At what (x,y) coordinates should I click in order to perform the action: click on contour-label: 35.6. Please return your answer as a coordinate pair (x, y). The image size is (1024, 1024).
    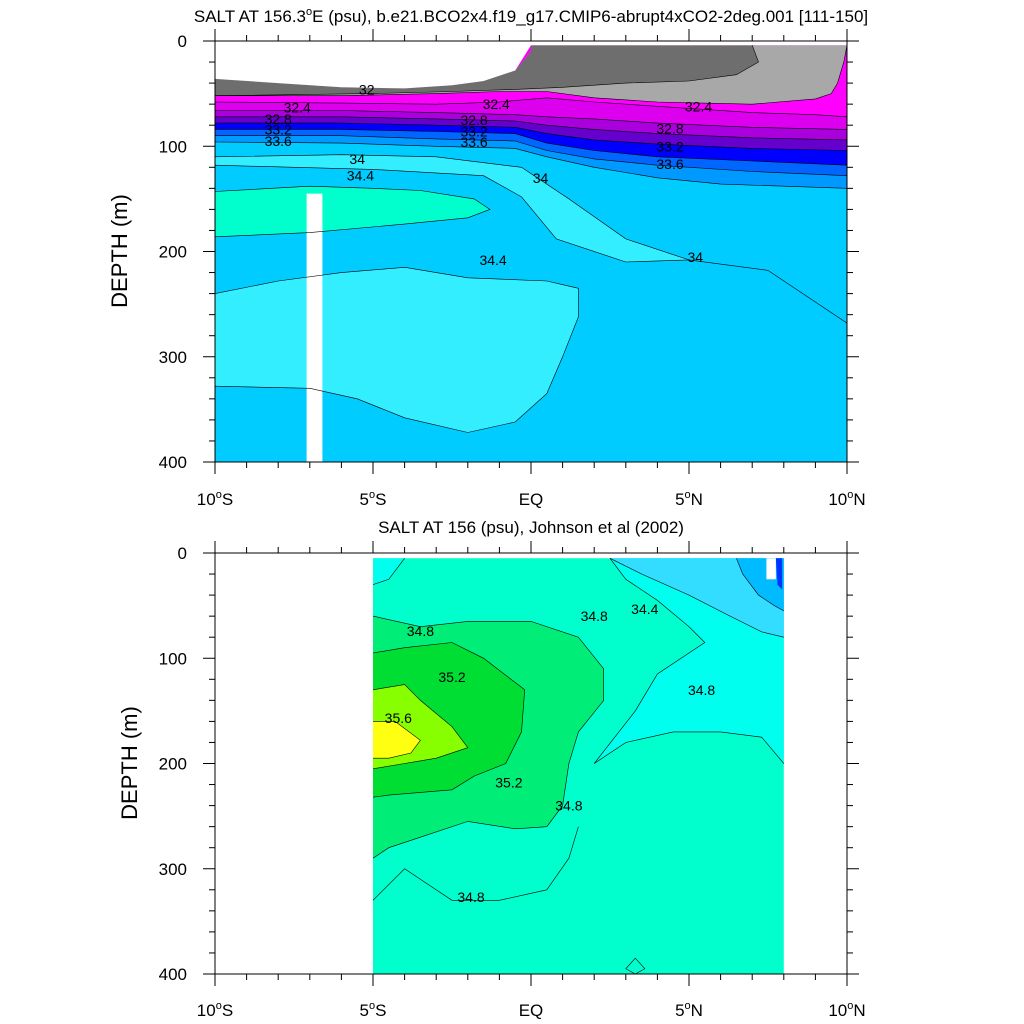
    Looking at the image, I should click on (398, 718).